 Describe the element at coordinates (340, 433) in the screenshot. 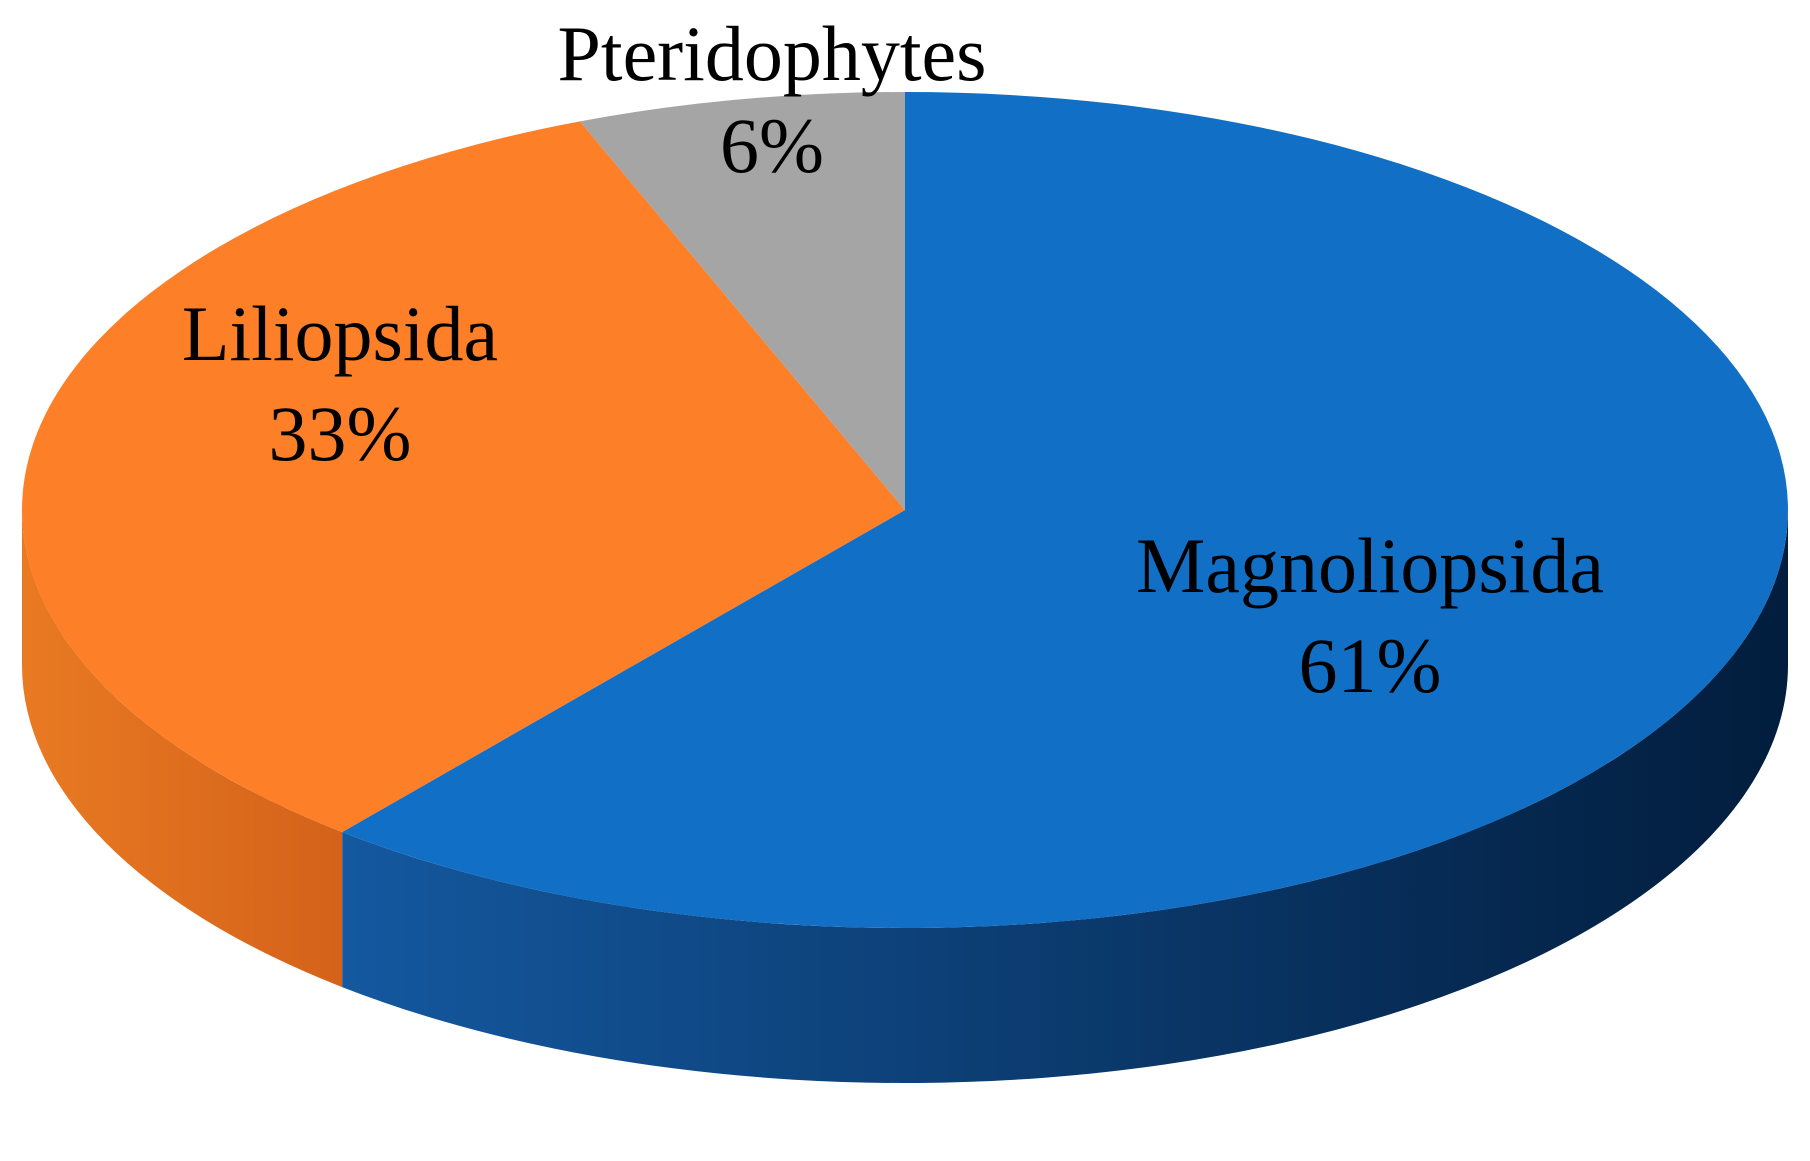

I see `slice-value-liliopsida: 33%` at that location.